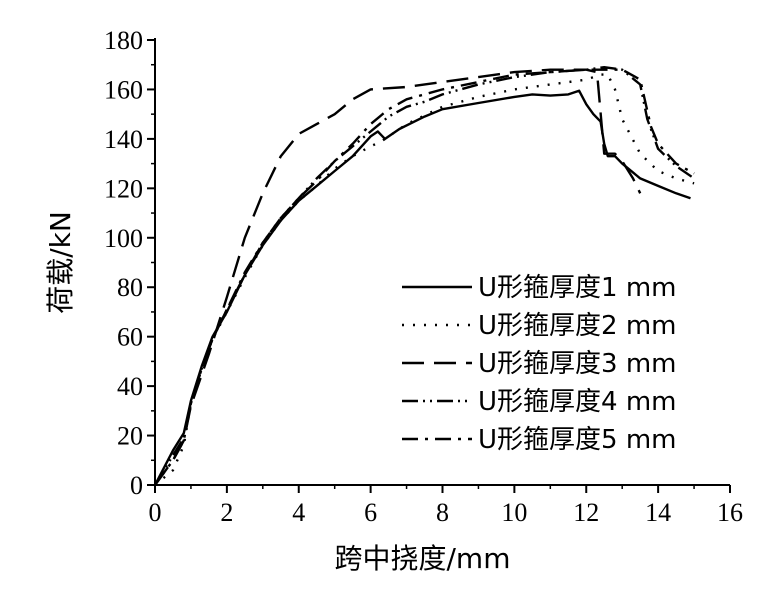 This screenshot has width=763, height=606. What do you see at coordinates (577, 288) in the screenshot?
I see `legend-label-1: U形箍厚度1 mm` at bounding box center [577, 288].